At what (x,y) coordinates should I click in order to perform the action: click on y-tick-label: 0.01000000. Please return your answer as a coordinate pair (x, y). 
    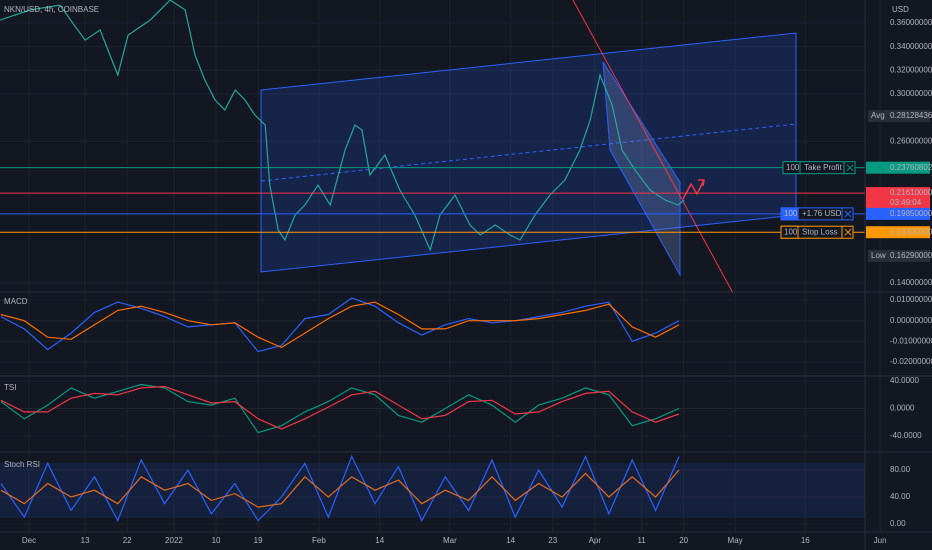
    Looking at the image, I should click on (911, 299).